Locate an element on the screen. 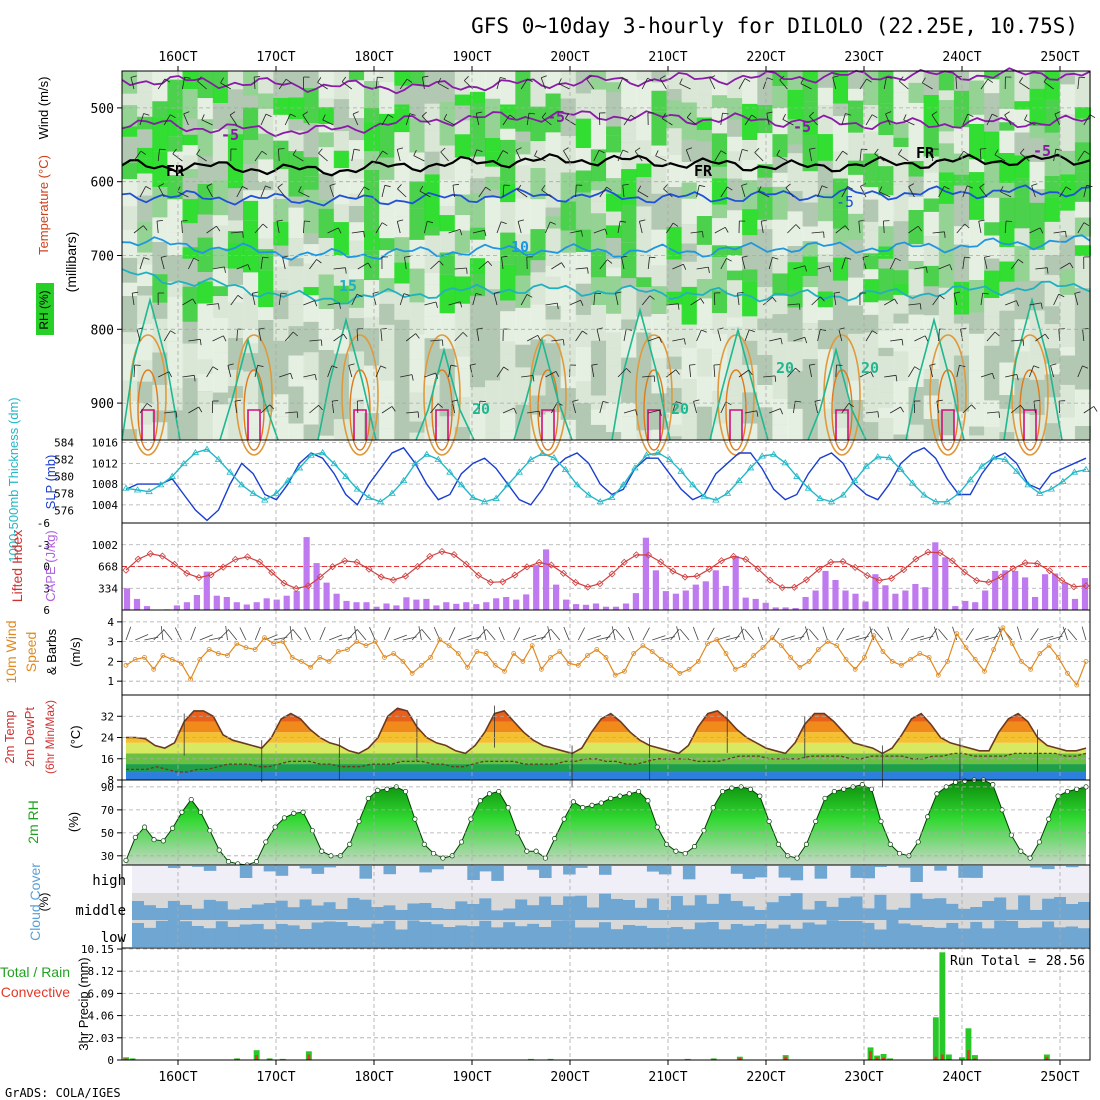 The width and height of the screenshot is (1100, 1100). slp-axis-label: SLP (mb) is located at coordinates (50, 482).